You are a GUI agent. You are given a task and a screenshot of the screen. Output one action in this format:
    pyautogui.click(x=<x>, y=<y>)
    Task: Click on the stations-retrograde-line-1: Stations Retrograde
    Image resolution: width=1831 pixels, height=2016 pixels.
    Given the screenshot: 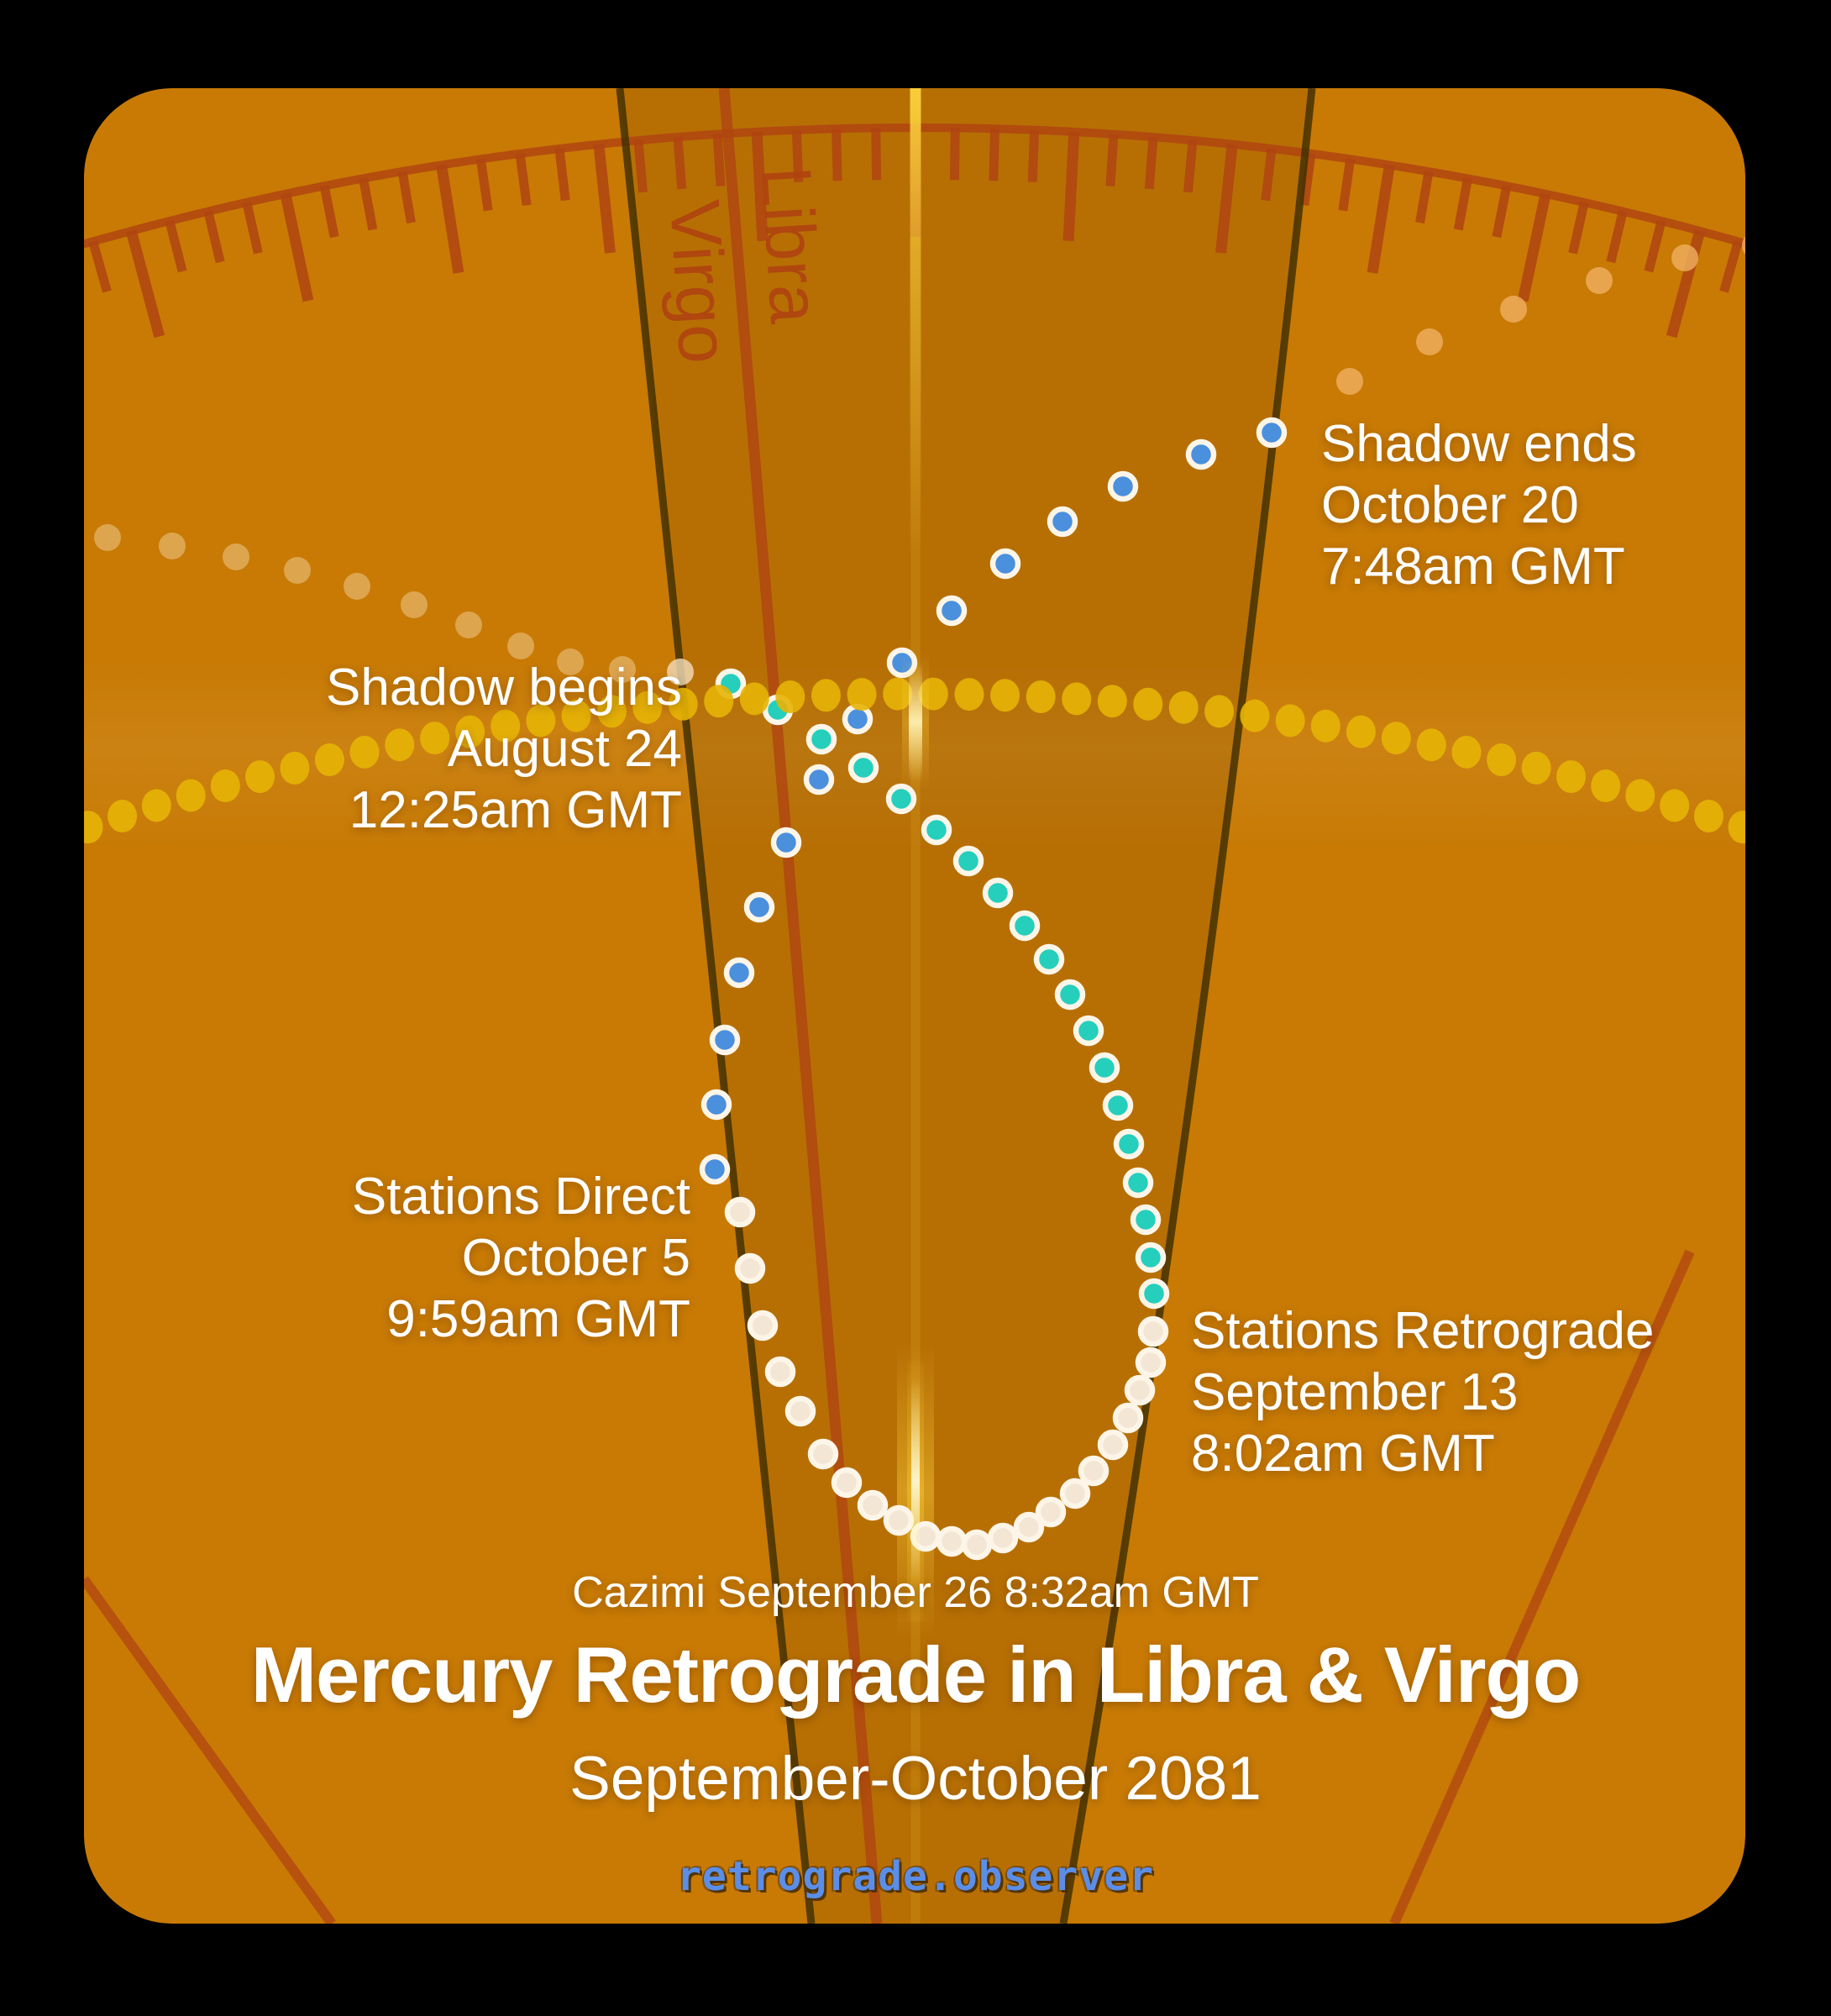 What is the action you would take?
    pyautogui.click(x=1423, y=1331)
    